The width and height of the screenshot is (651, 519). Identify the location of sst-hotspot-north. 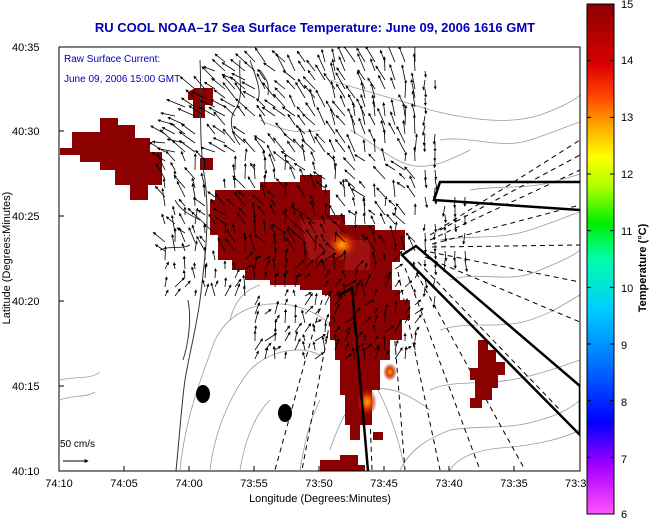
(342, 245).